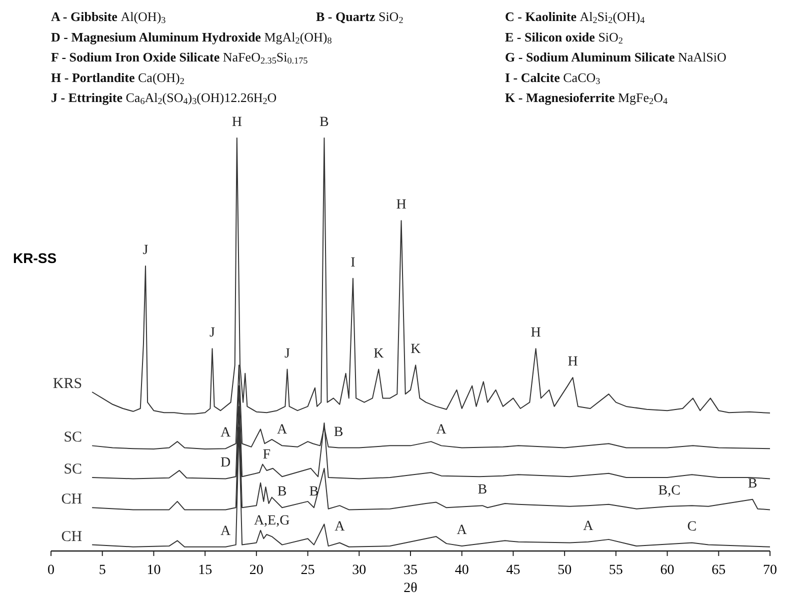 The width and height of the screenshot is (806, 600). I want to click on text: E - Silicon oxide SiO$_{2}$, so click(564, 37).